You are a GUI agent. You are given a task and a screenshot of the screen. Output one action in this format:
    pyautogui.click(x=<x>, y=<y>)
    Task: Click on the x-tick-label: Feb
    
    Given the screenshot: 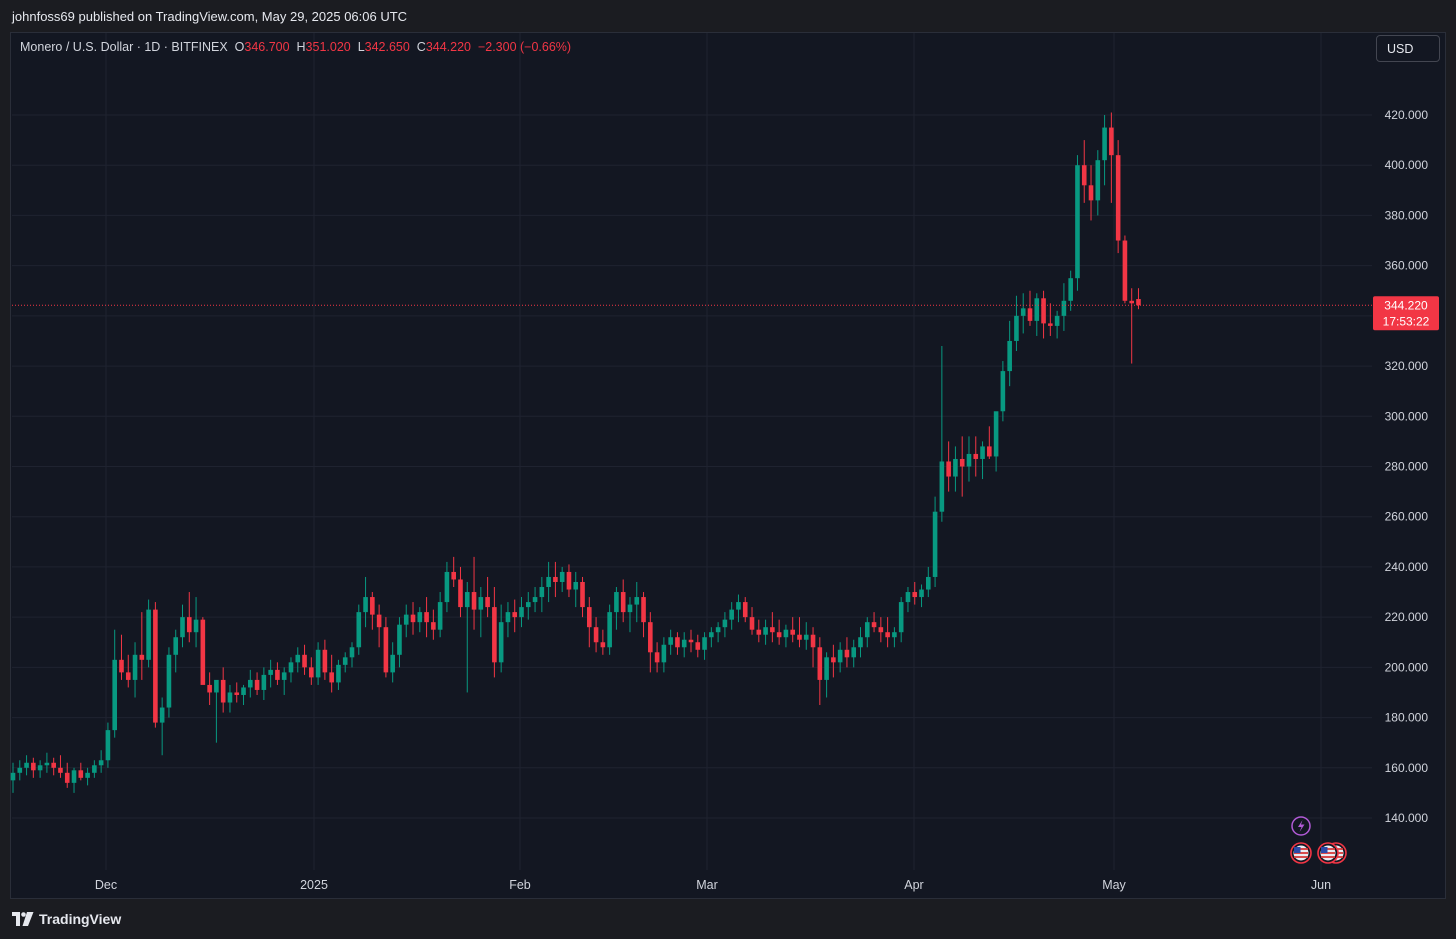 What is the action you would take?
    pyautogui.click(x=520, y=885)
    